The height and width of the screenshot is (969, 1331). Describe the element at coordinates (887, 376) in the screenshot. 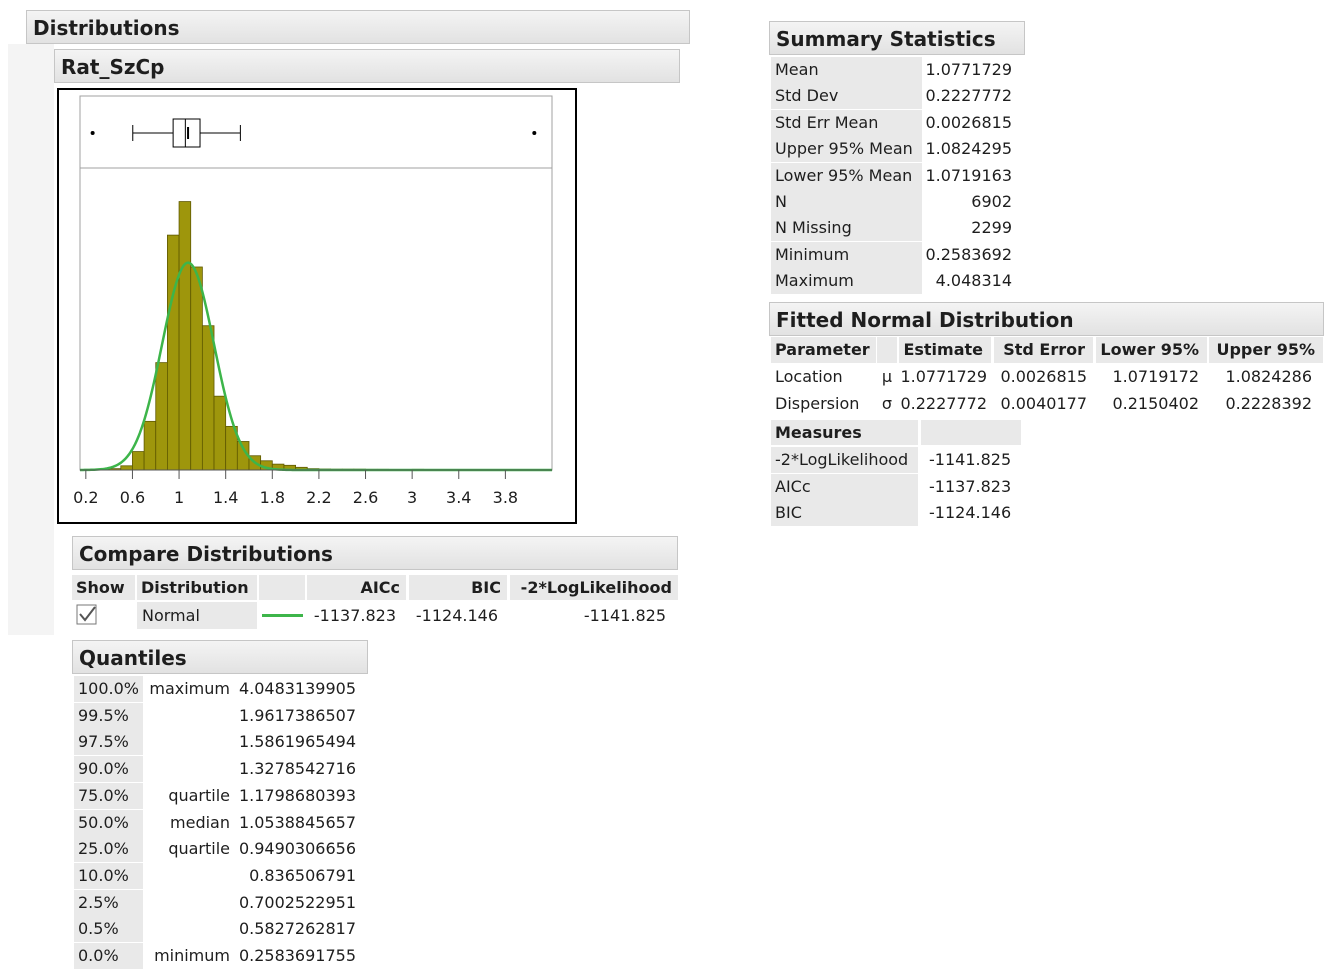

I see `parameter-cell: μ` at that location.